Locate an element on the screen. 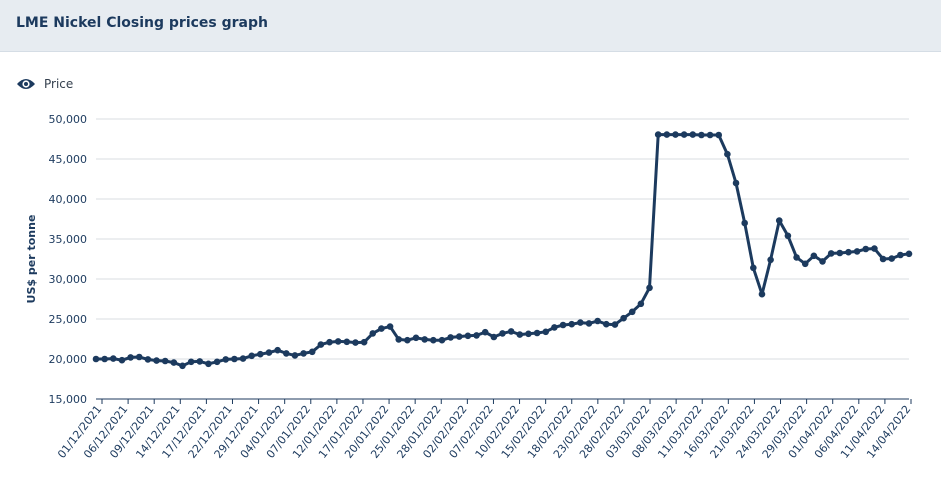 This screenshot has width=941, height=484. y-tick-label: 15,000 is located at coordinates (68, 399).